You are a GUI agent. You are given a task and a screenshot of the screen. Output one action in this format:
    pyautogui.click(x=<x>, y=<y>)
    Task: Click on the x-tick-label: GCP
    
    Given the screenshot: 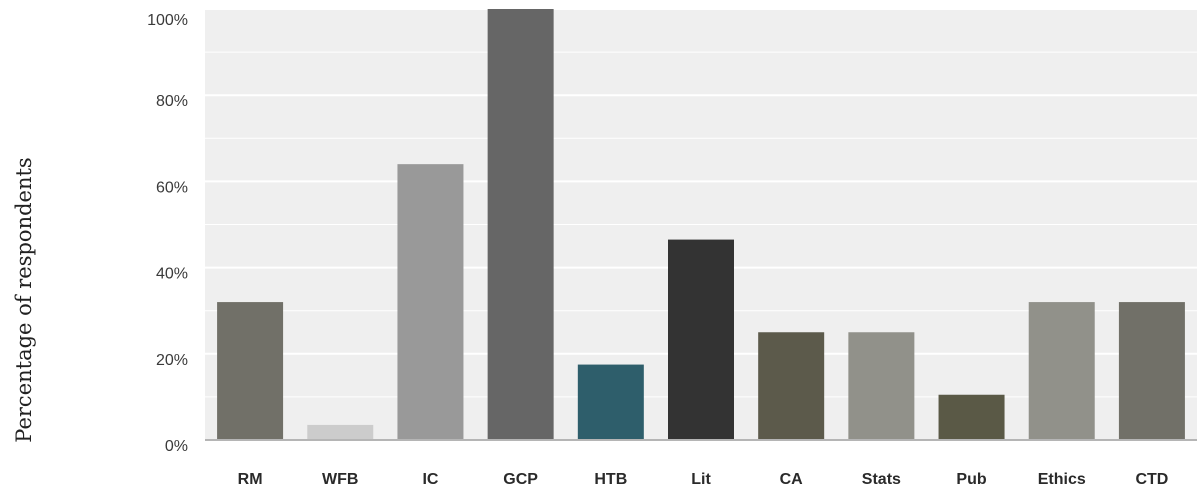 What is the action you would take?
    pyautogui.click(x=520, y=479)
    